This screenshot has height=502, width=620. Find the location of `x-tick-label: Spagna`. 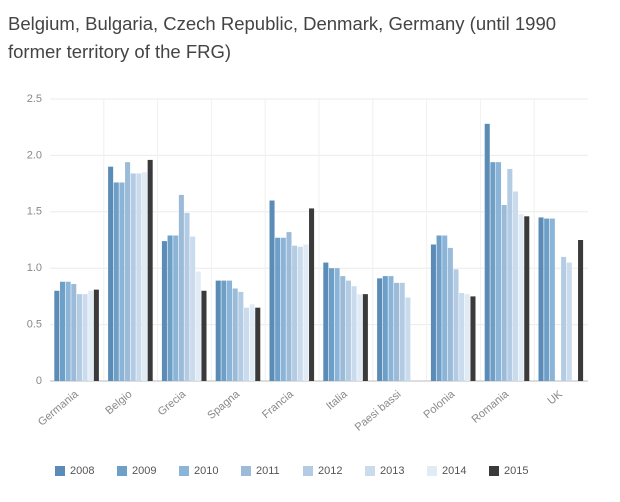

x-tick-label: Spagna is located at coordinates (223, 405).